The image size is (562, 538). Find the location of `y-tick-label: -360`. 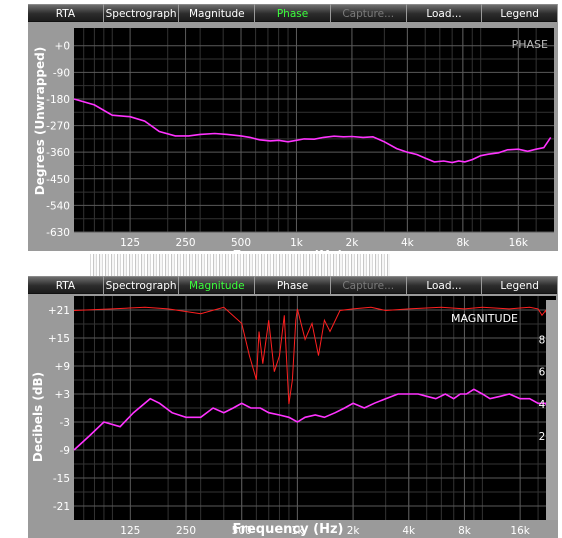

y-tick-label: -360 is located at coordinates (58, 153).